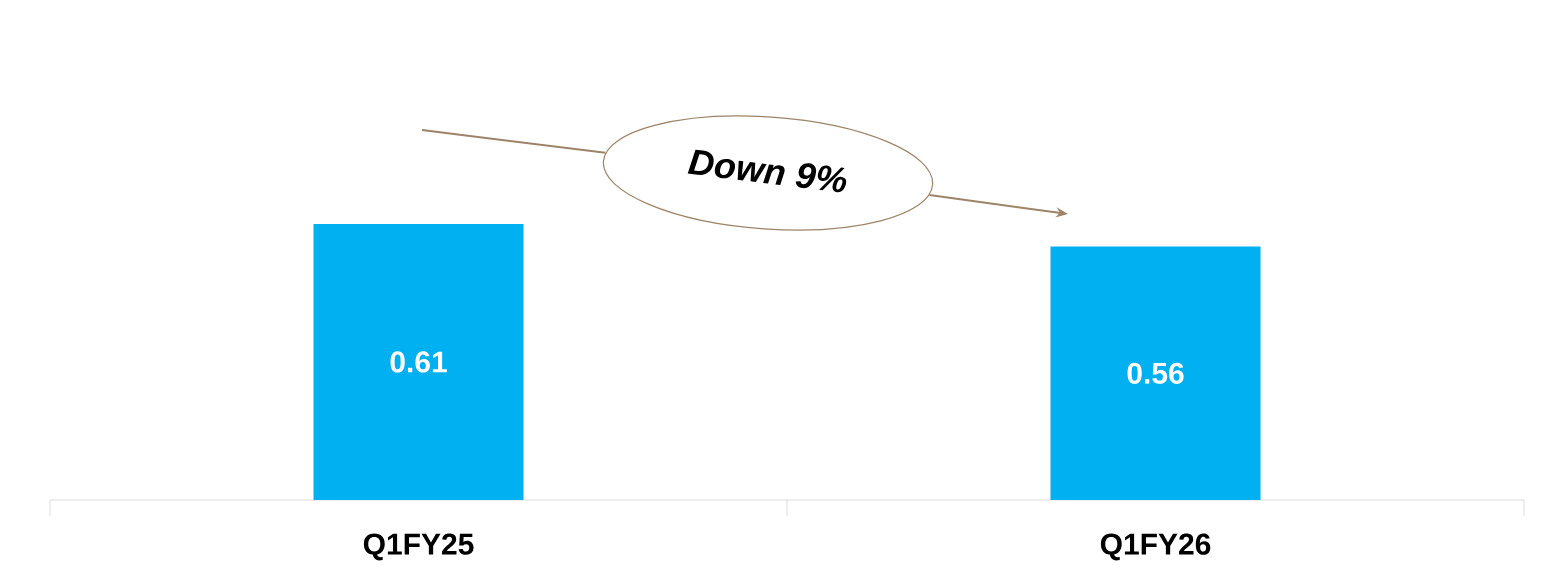 The image size is (1557, 586). I want to click on x-tick-label: Q1FY26, so click(1155, 547).